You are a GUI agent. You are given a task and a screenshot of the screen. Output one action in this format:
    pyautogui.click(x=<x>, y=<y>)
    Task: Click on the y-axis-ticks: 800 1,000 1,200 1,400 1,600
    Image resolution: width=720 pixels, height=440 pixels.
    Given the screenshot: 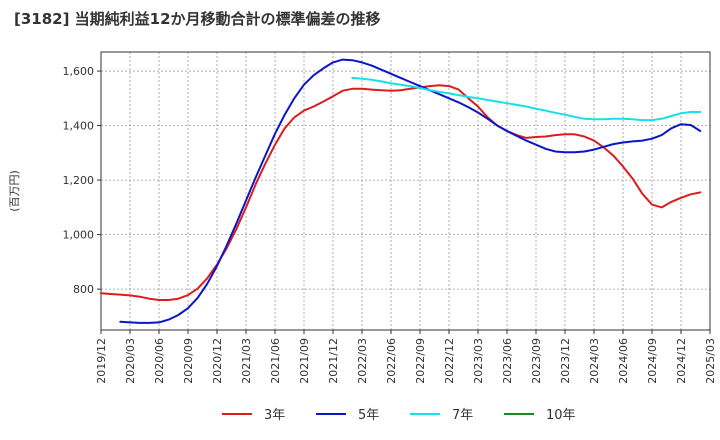 What is the action you would take?
    pyautogui.click(x=82, y=180)
    